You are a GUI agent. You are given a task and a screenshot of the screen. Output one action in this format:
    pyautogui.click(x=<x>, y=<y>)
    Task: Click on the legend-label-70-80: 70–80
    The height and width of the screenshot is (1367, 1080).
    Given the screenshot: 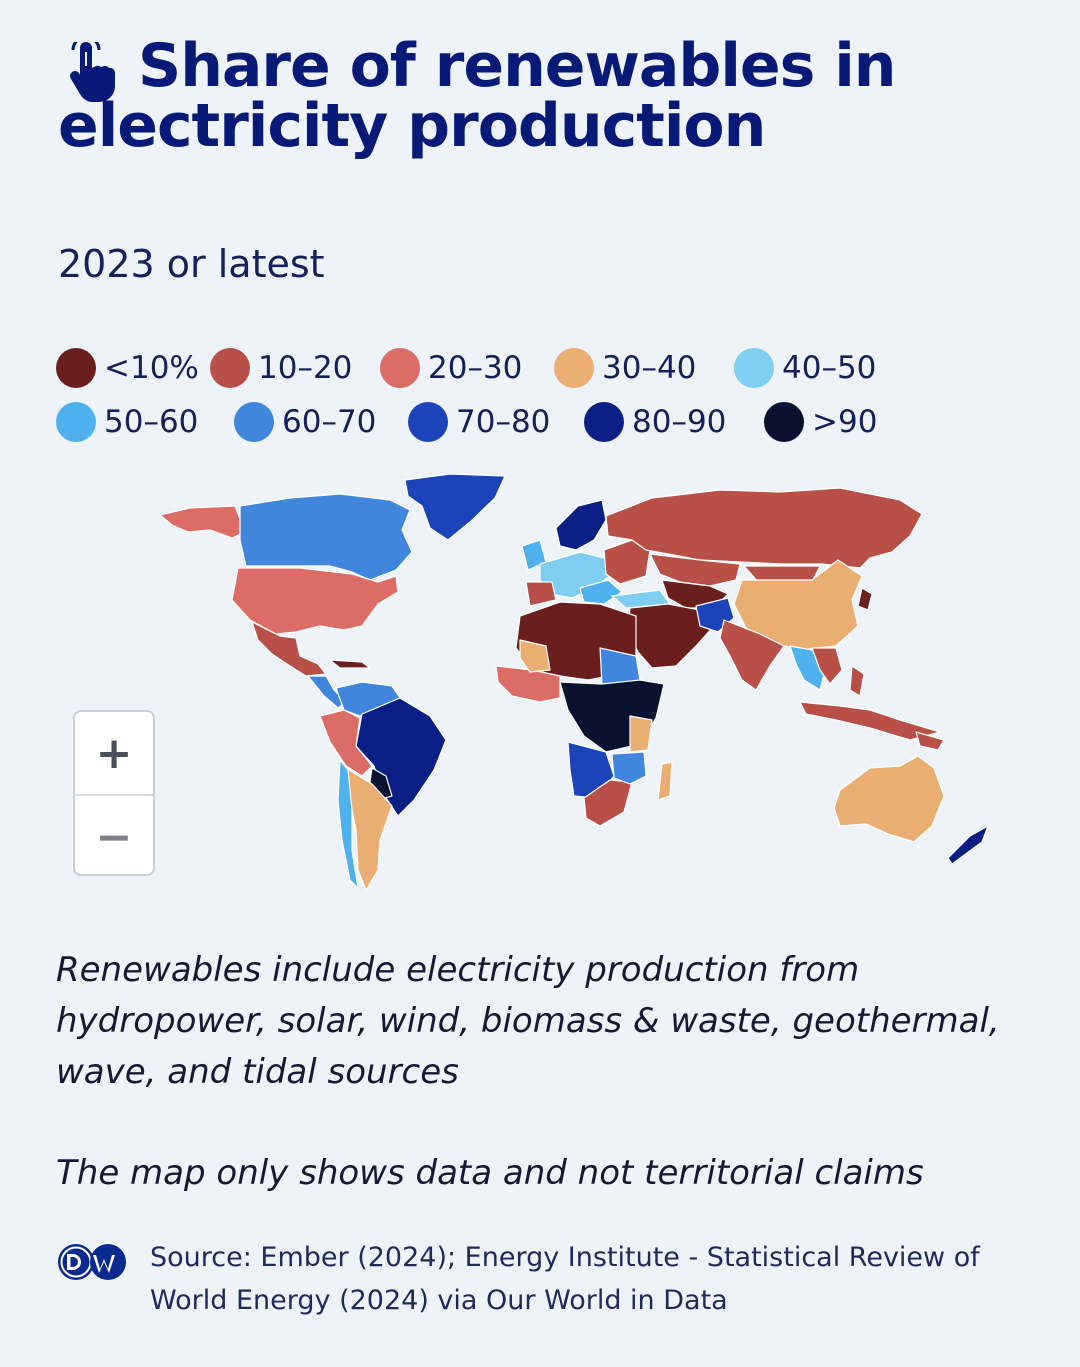 What is the action you would take?
    pyautogui.click(x=503, y=422)
    